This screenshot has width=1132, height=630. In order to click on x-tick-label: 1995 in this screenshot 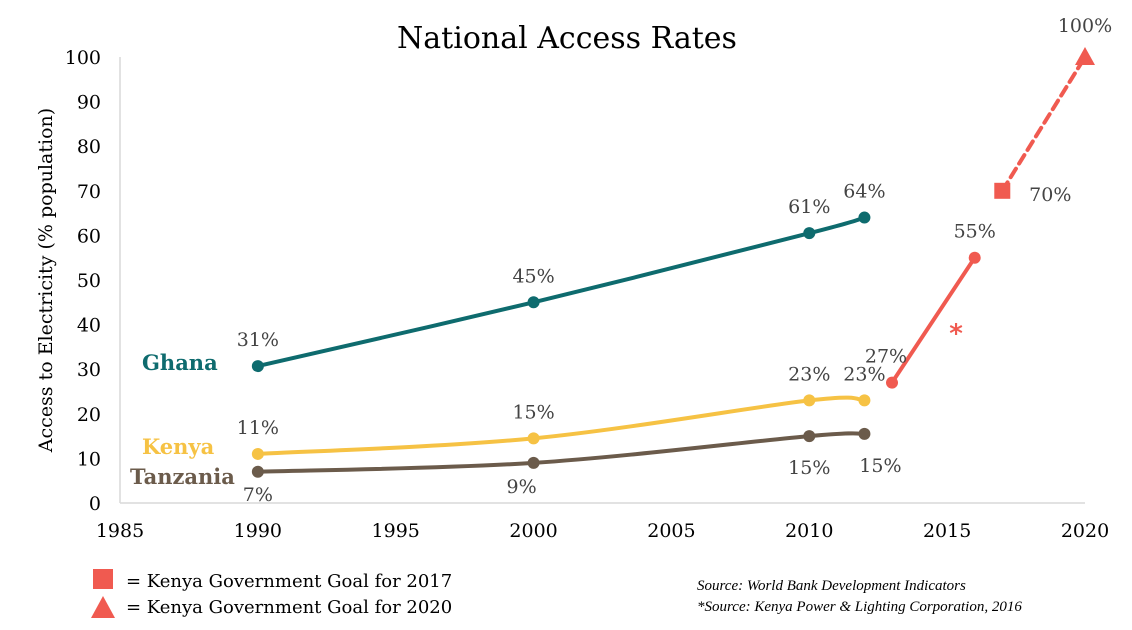, I will do `click(396, 531)`.